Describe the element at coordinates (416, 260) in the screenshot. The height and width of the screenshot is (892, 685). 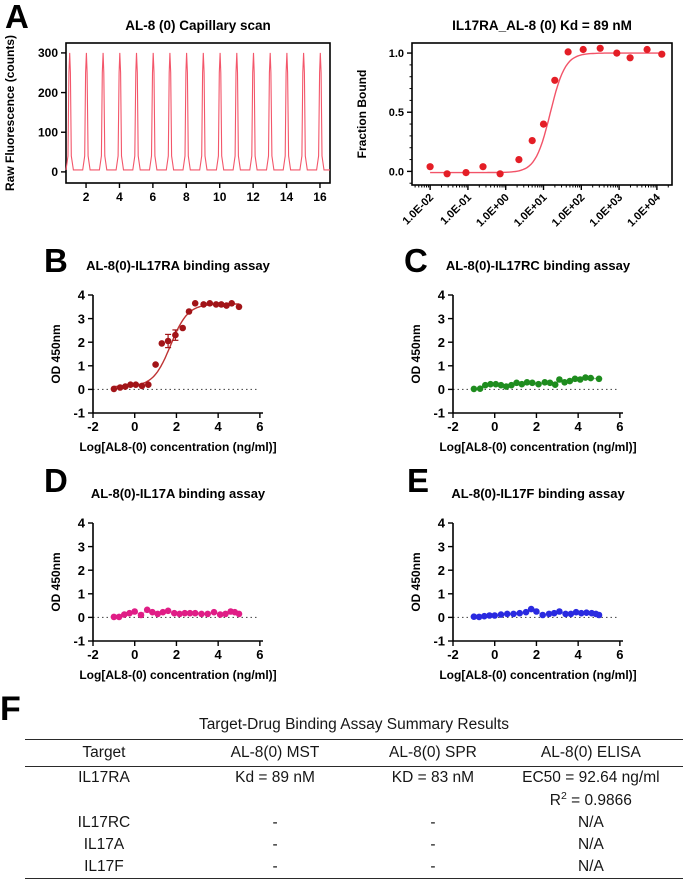
I see `panel-label-c: C` at that location.